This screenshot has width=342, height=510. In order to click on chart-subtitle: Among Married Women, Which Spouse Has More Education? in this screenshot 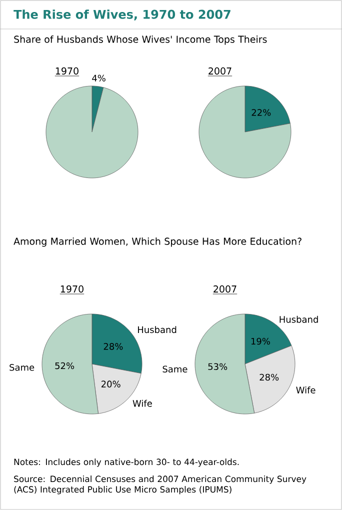, I will do `click(158, 242)`.